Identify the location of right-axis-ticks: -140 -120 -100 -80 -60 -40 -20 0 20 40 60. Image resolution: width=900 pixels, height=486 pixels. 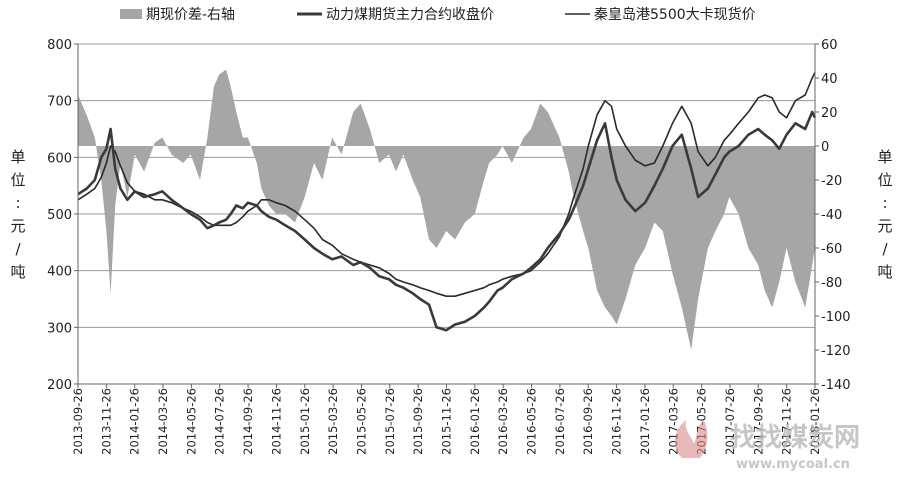
(833, 215).